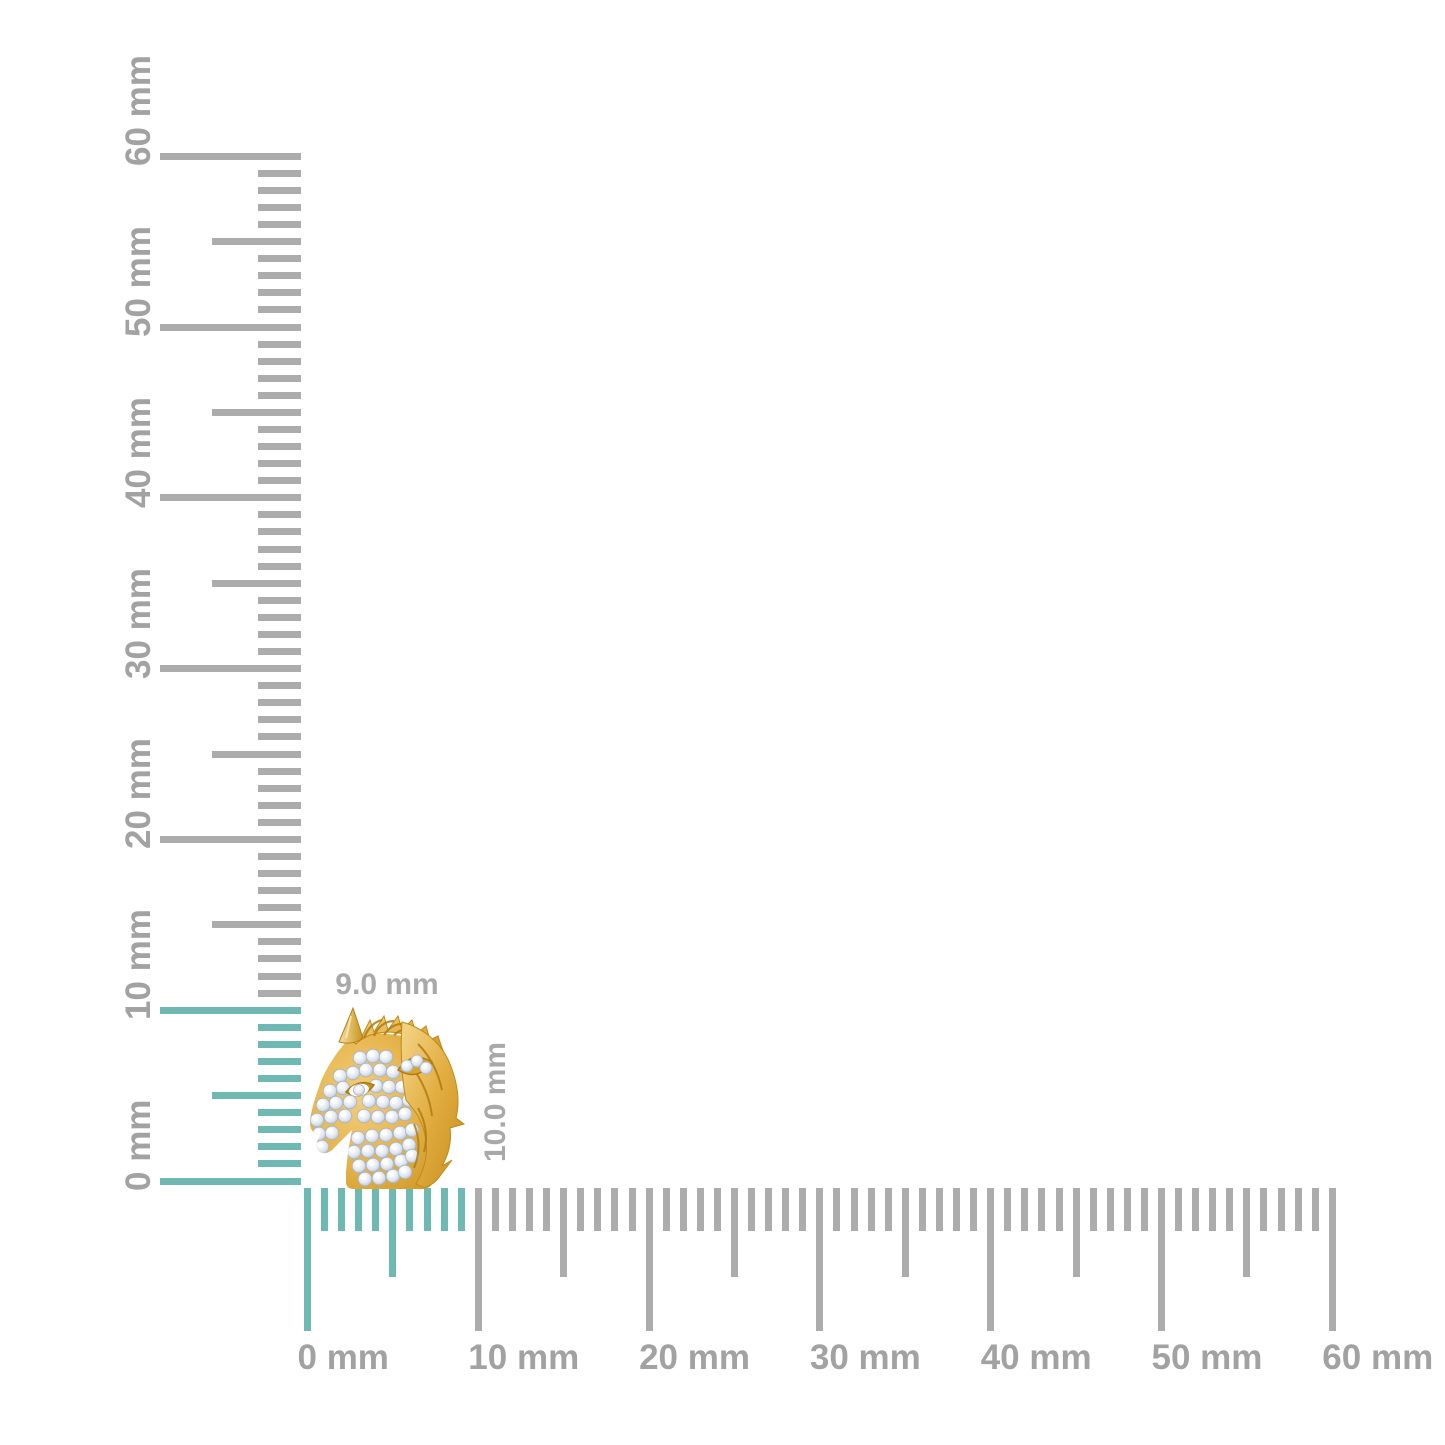  I want to click on horizontal-ruler-tick-45mm, so click(1076, 1232).